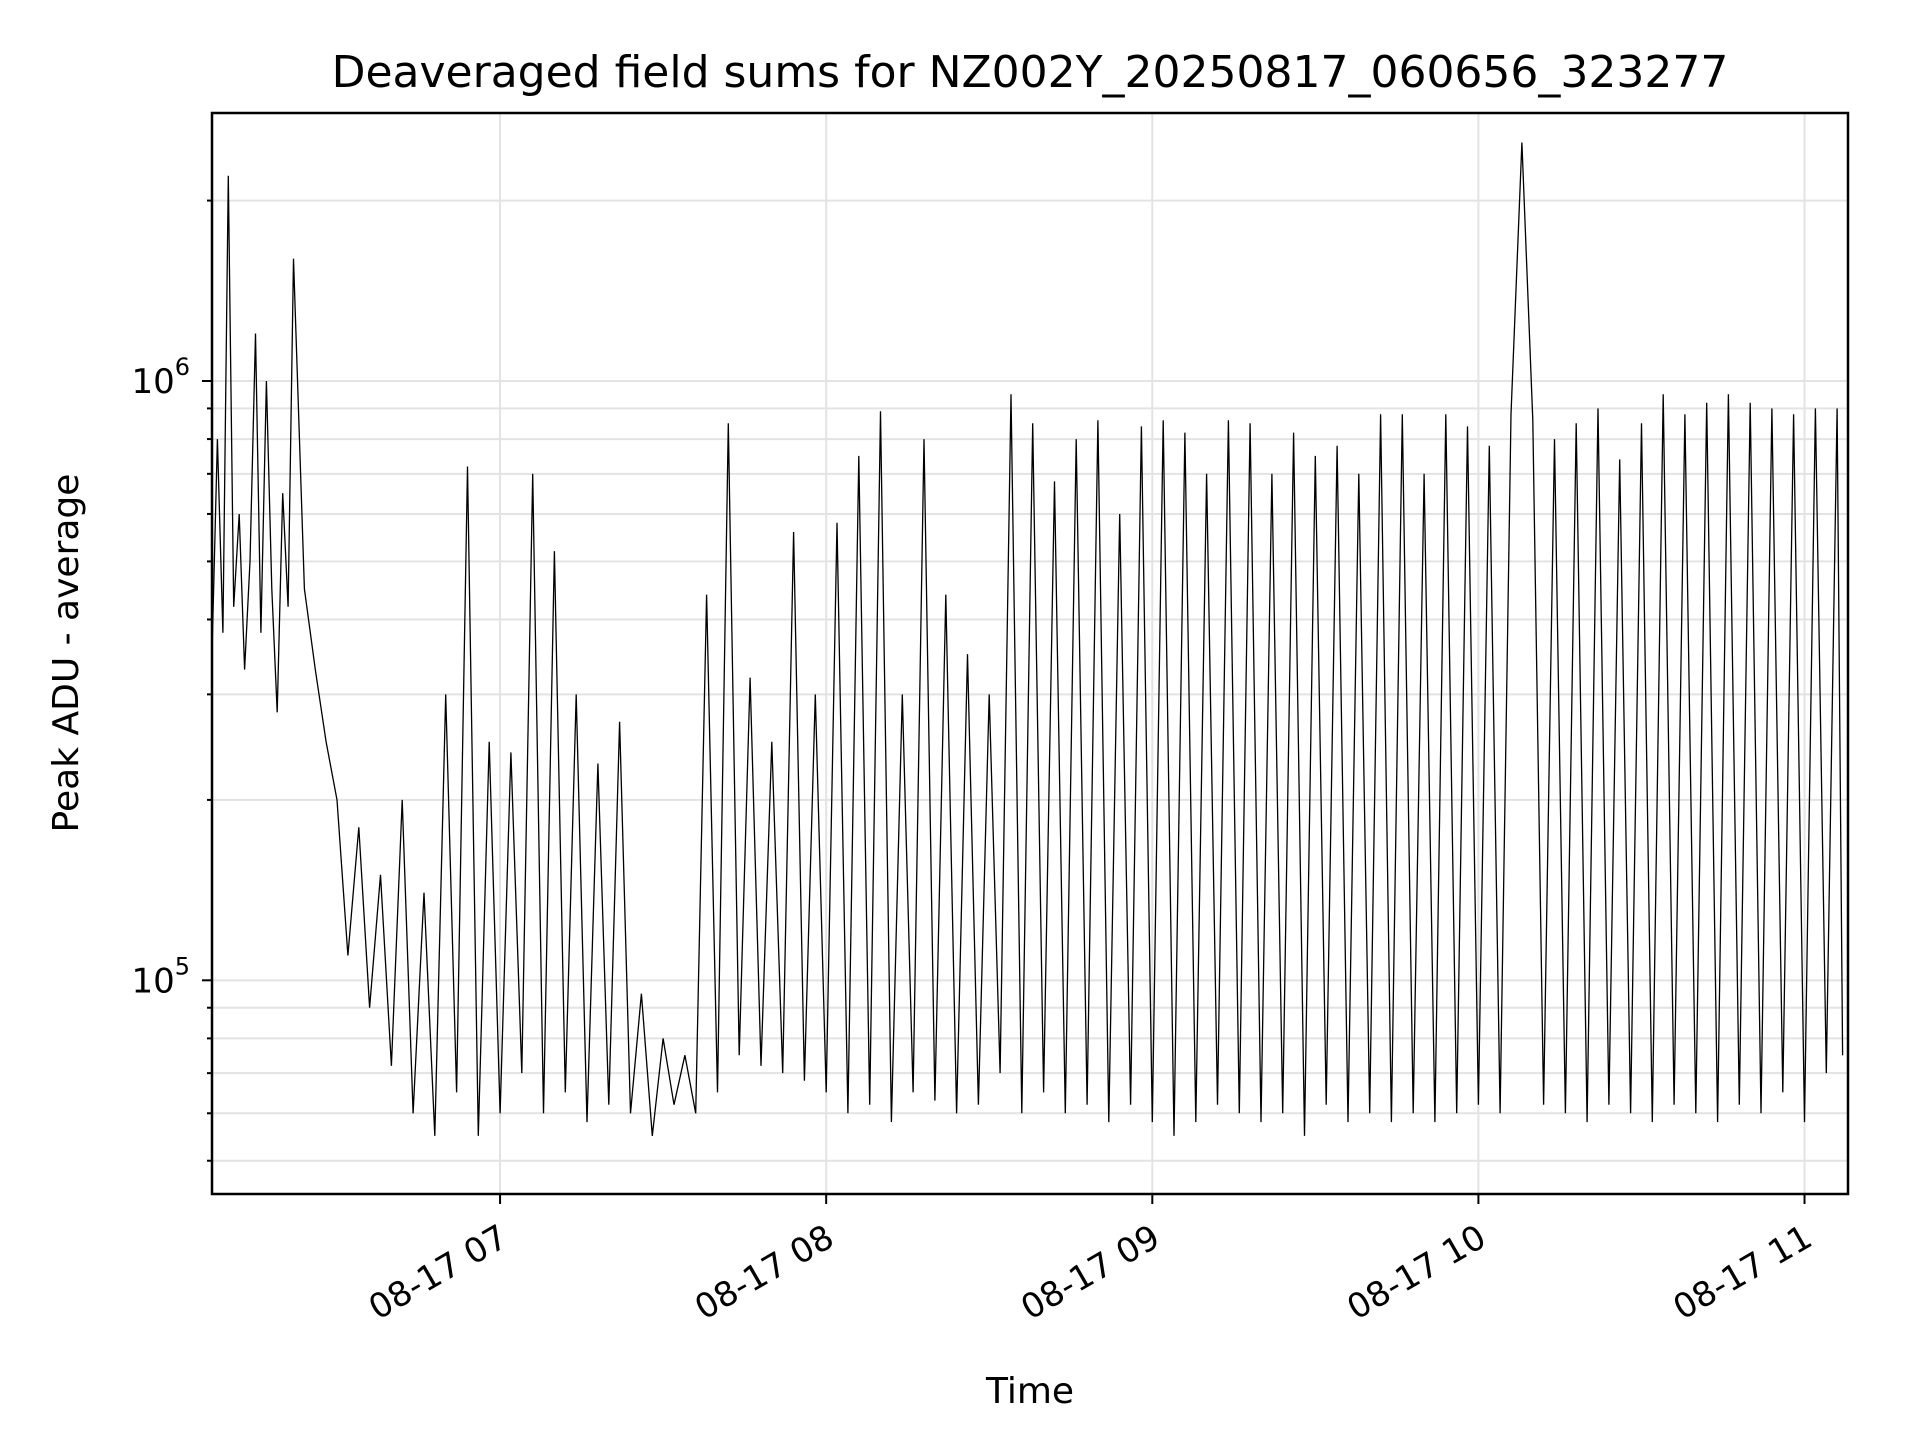 This screenshot has height=1440, width=1920. Describe the element at coordinates (66, 653) in the screenshot. I see `y-axis-label: Peak ADU - average` at that location.